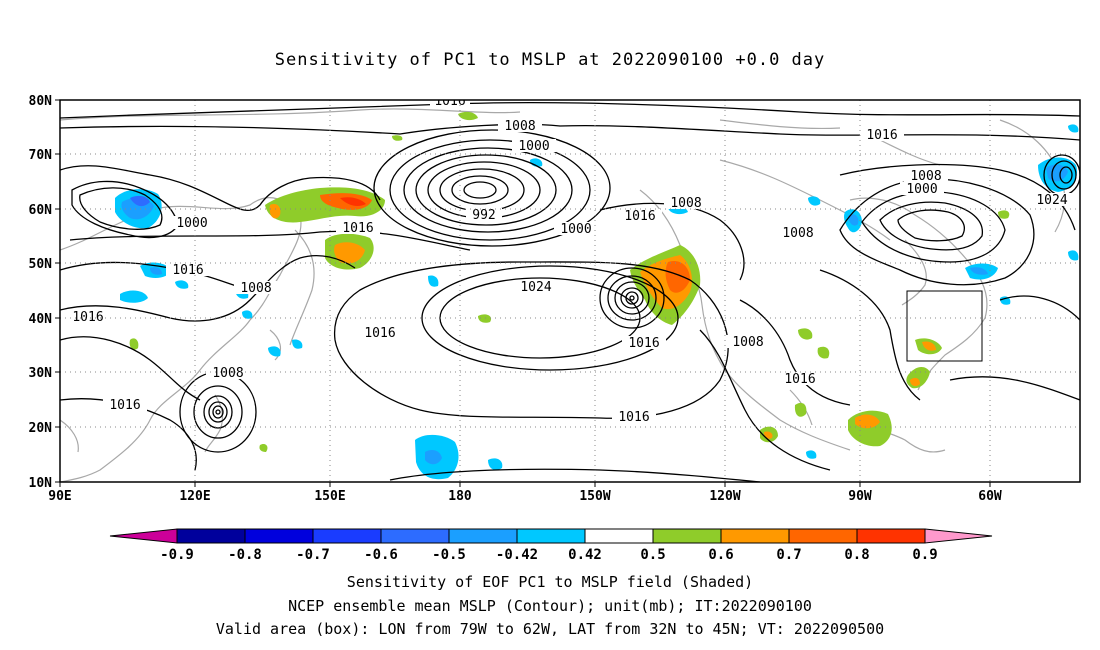 The height and width of the screenshot is (650, 1100). Describe the element at coordinates (313, 555) in the screenshot. I see `colorbar-label: -0.7` at that location.